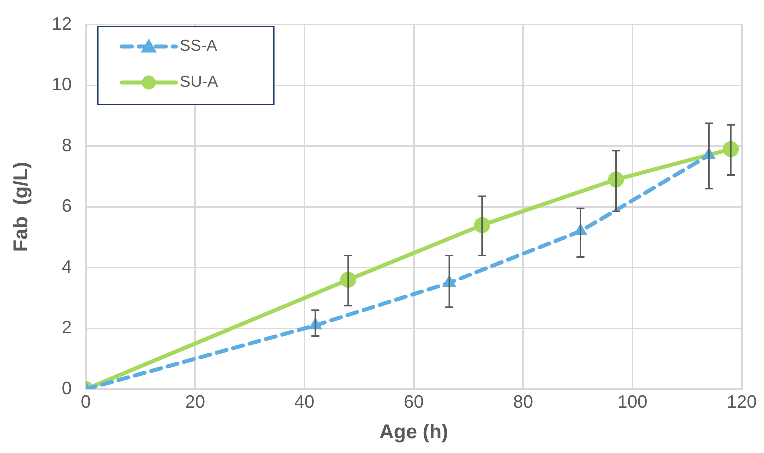  Describe the element at coordinates (67, 328) in the screenshot. I see `y-tick-label: 2` at that location.